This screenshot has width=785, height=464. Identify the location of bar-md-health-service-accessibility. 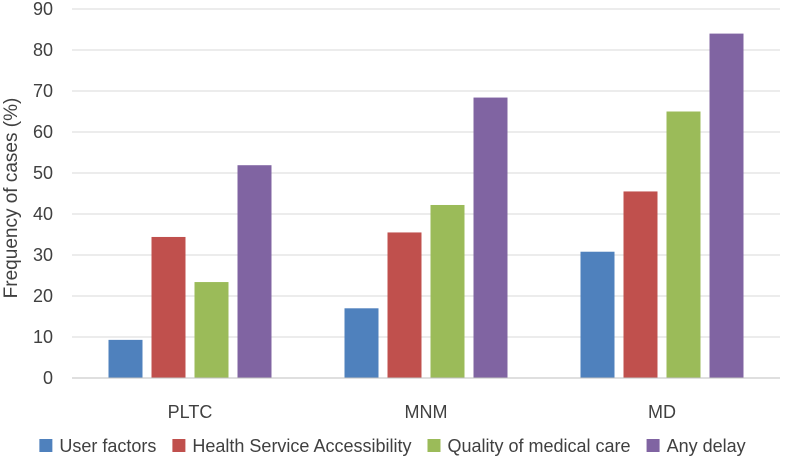
(640, 284).